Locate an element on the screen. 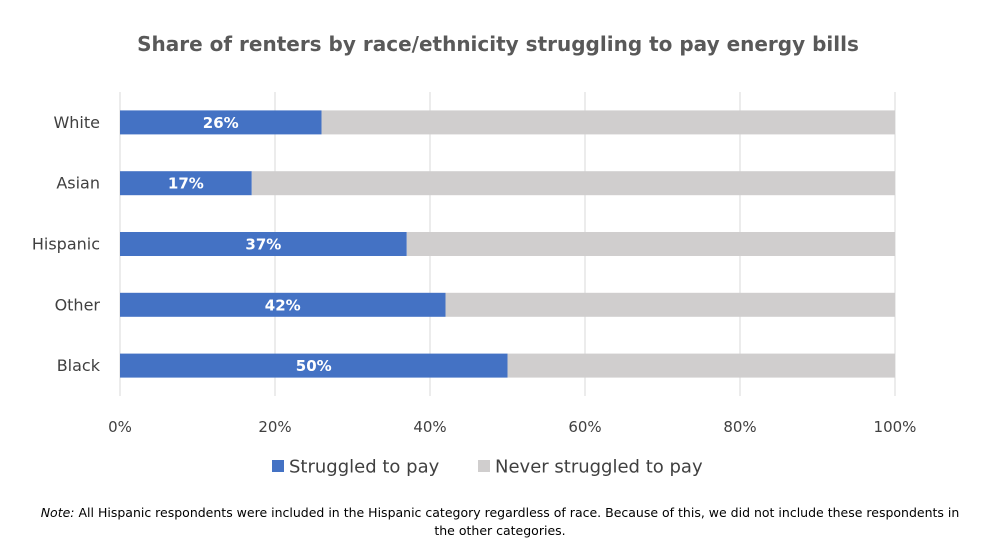  x-tick-label-80: 80% is located at coordinates (739, 427).